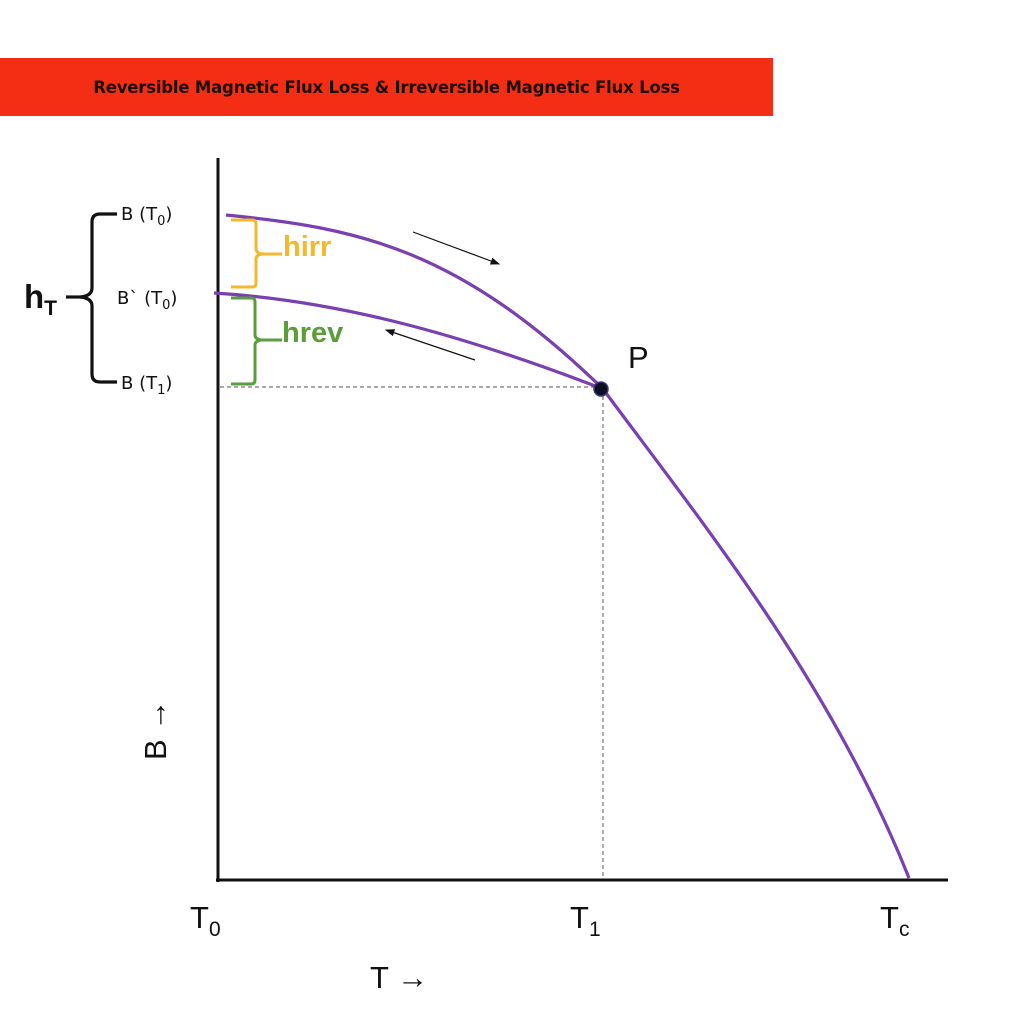  I want to click on b-t0-label-close: ), so click(168, 214).